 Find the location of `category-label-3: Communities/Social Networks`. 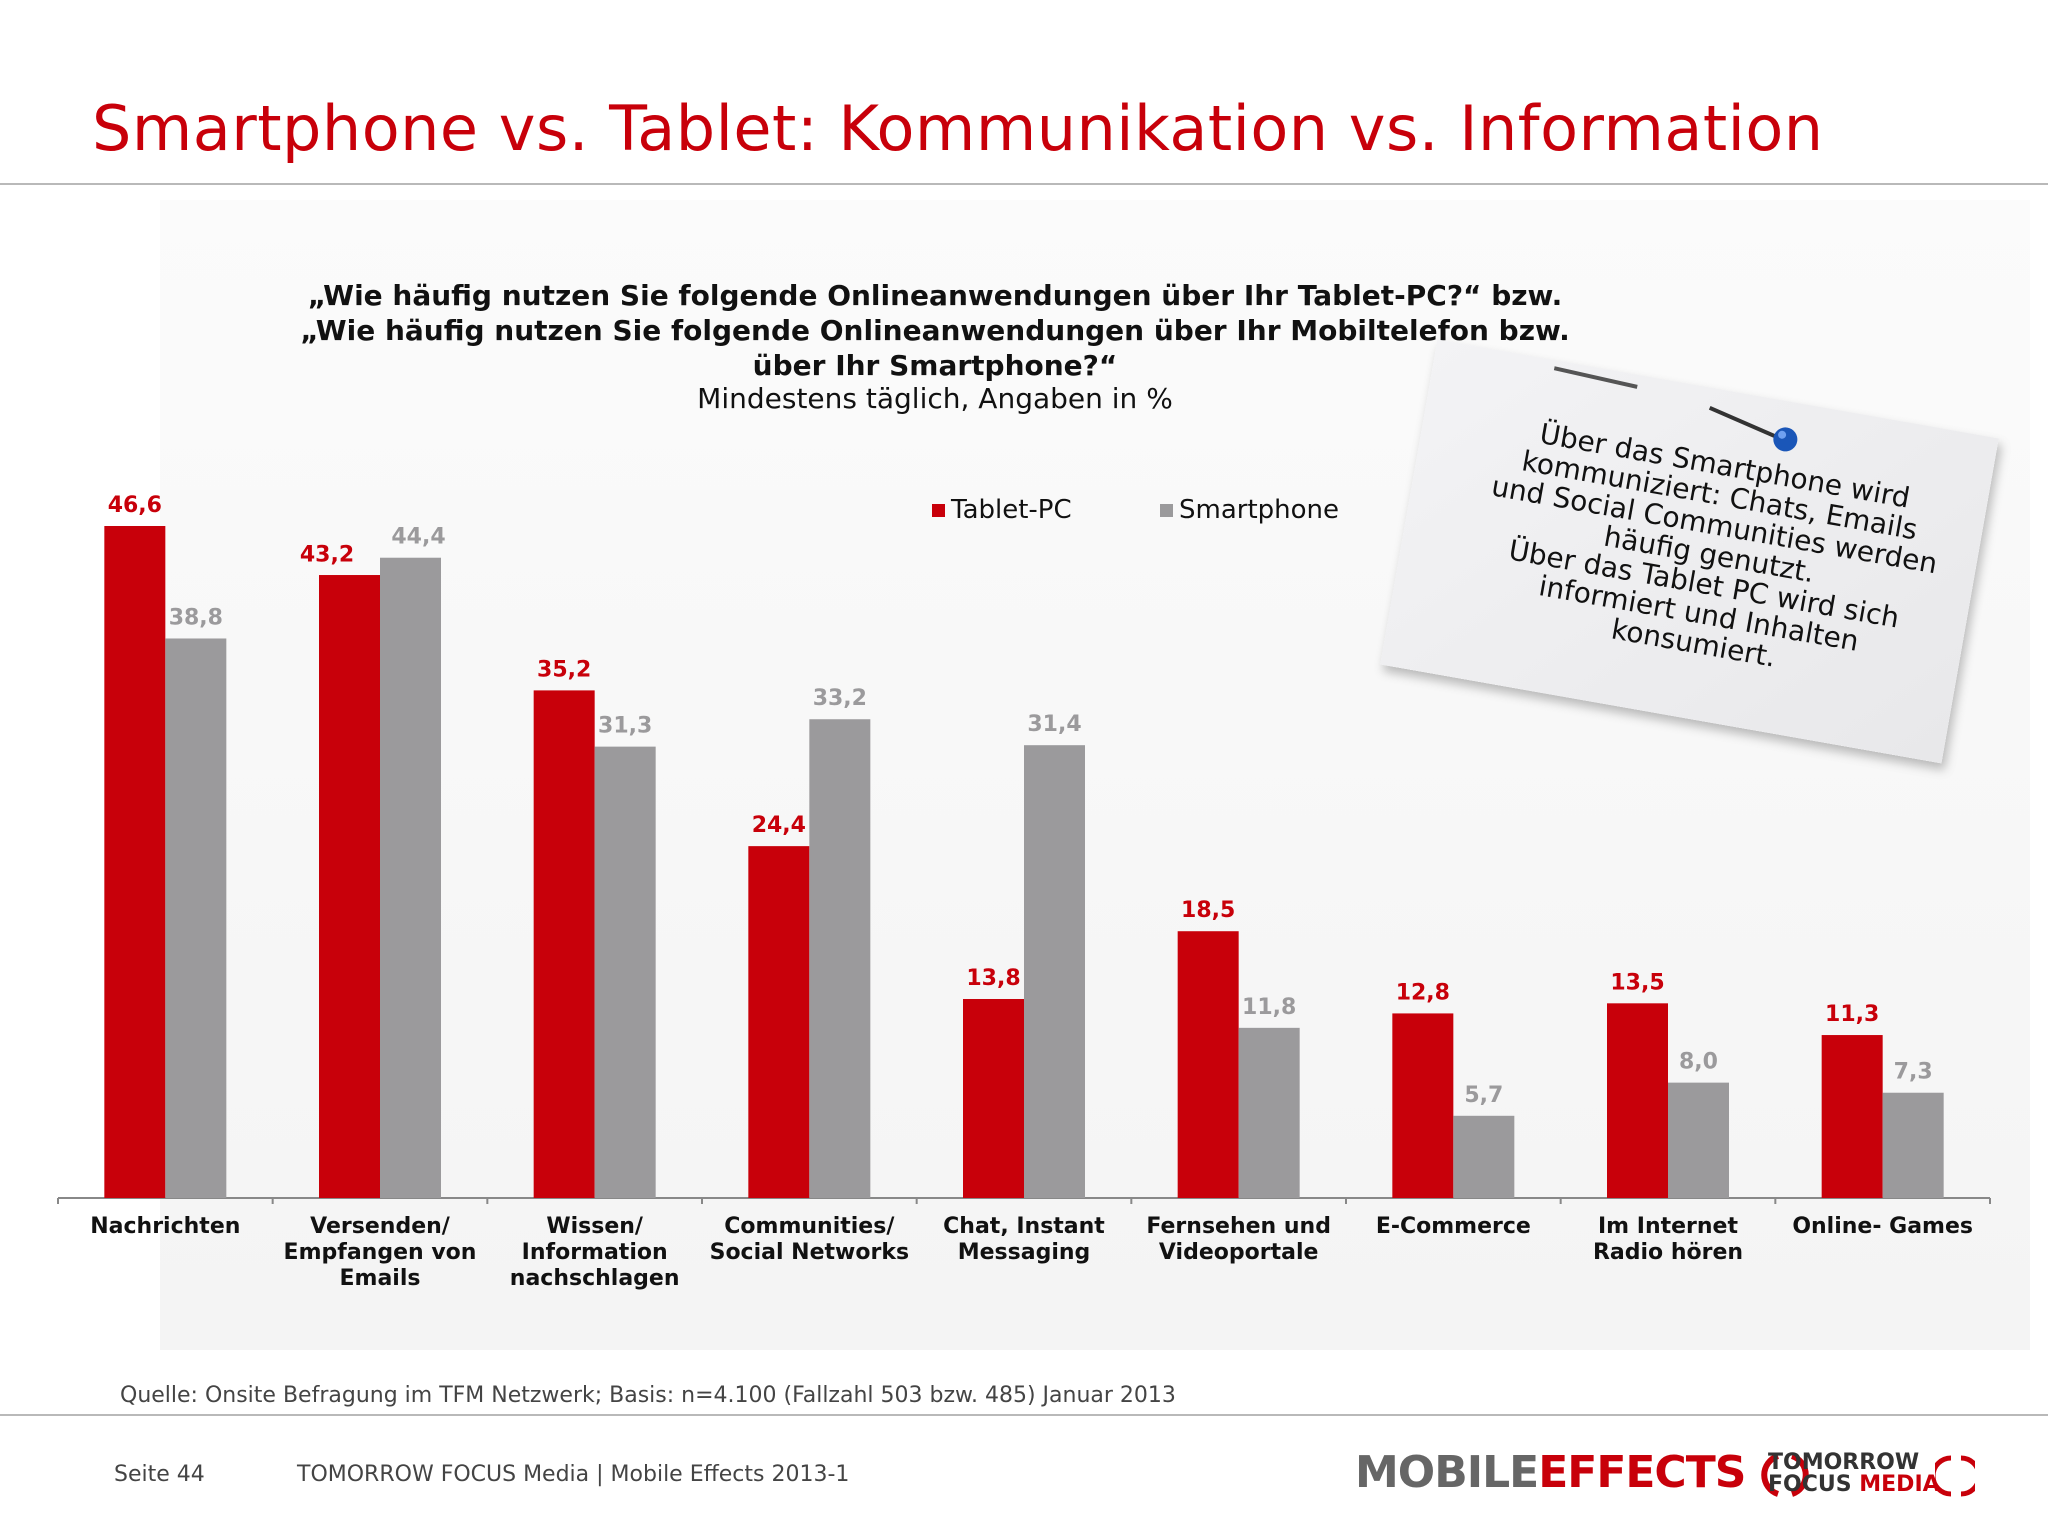

category-label-3: Communities/Social Networks is located at coordinates (809, 1240).